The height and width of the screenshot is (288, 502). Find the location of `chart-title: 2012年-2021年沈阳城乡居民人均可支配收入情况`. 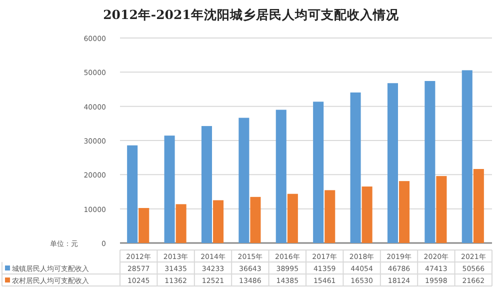

chart-title: 2012年-2021年沈阳城乡居民人均可支配收入情况 is located at coordinates (251, 14).